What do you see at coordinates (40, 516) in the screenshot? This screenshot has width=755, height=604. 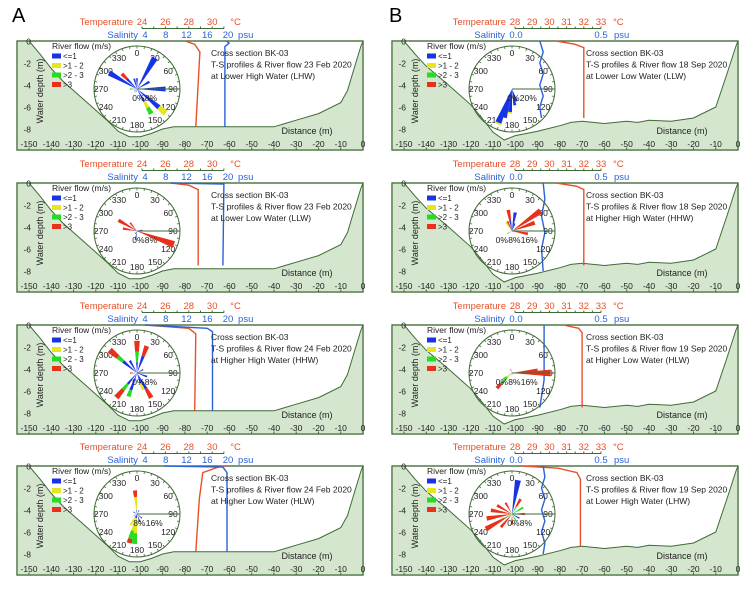 I see `y-axis-label: Water depth (m)` at bounding box center [40, 516].